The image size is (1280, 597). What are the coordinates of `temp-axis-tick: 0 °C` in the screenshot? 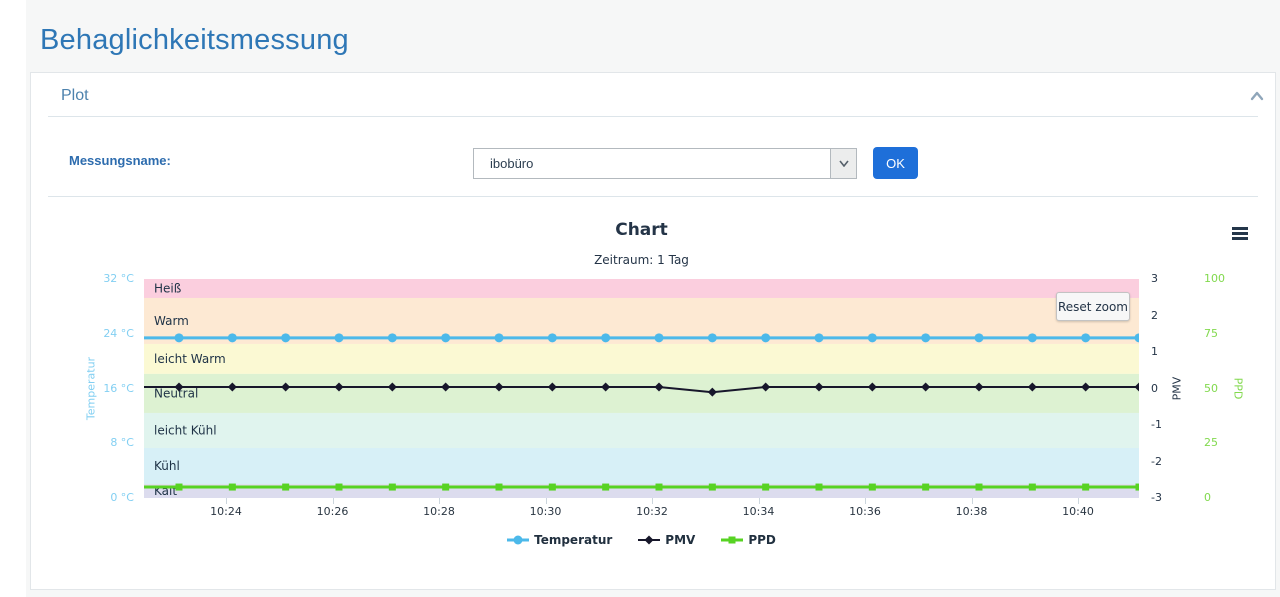 It's located at (122, 497).